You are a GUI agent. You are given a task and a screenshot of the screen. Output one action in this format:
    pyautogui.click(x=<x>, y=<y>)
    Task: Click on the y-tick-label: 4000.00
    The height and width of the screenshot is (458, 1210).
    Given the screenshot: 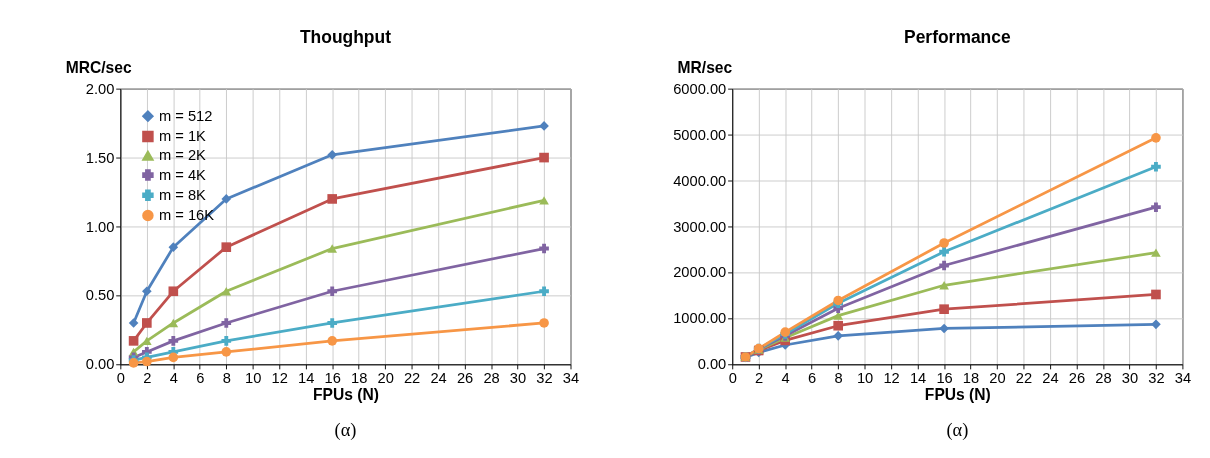 What is the action you would take?
    pyautogui.click(x=700, y=180)
    